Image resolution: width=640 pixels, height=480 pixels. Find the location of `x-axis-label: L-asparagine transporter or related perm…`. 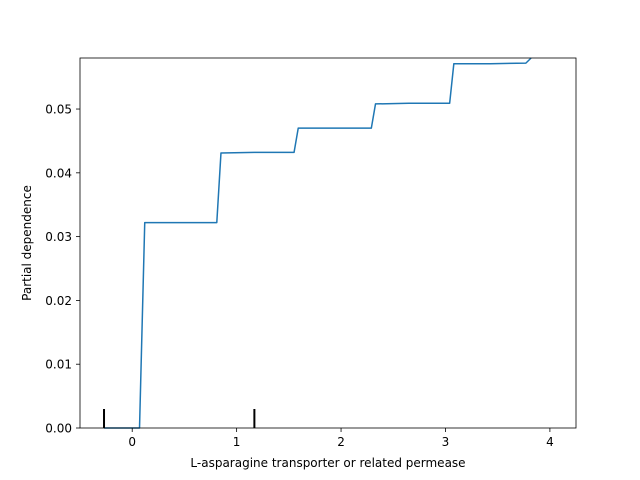

x-axis-label: L-asparagine transporter or related perm… is located at coordinates (327, 463).